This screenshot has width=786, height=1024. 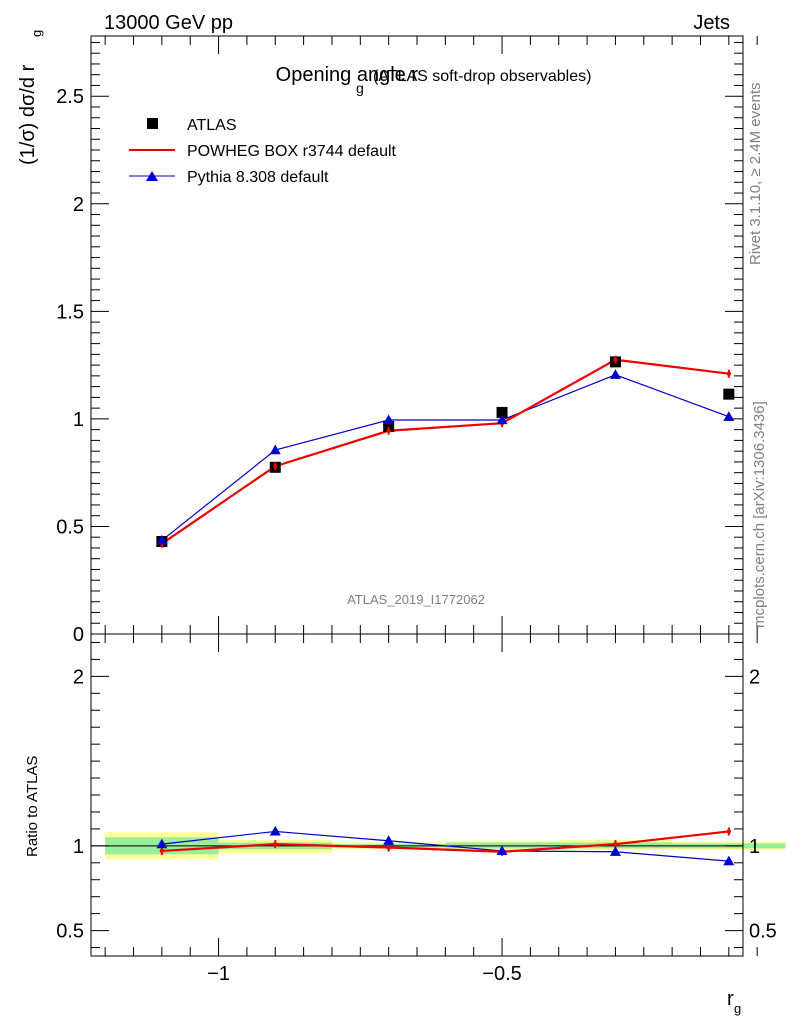 What do you see at coordinates (360, 88) in the screenshot?
I see `chart-title-subscript: g` at bounding box center [360, 88].